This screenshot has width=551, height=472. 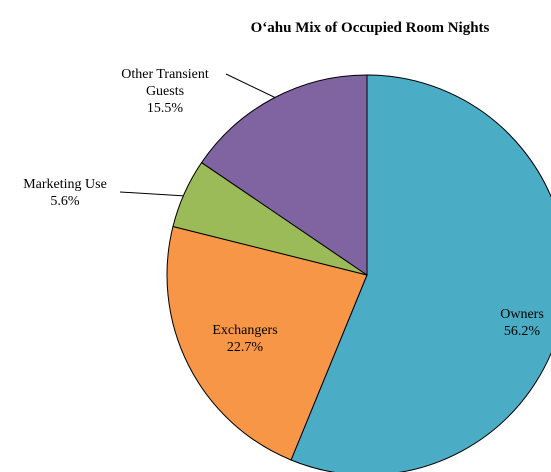 What do you see at coordinates (245, 330) in the screenshot?
I see `category-label: Exchangers` at bounding box center [245, 330].